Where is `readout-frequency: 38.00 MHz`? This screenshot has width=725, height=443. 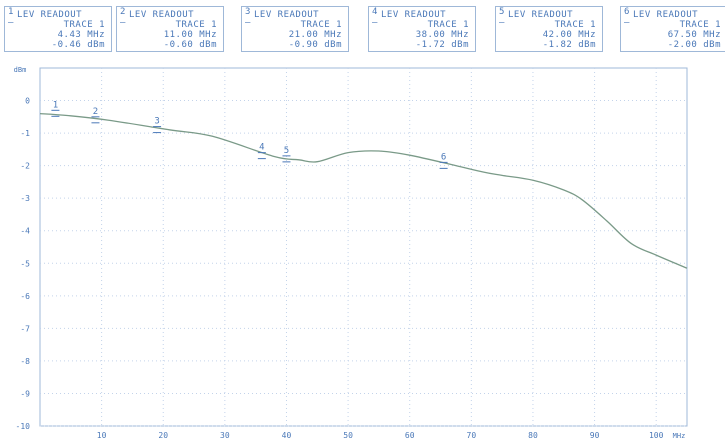
readout-frequency: 38.00 MHz is located at coordinates (442, 35).